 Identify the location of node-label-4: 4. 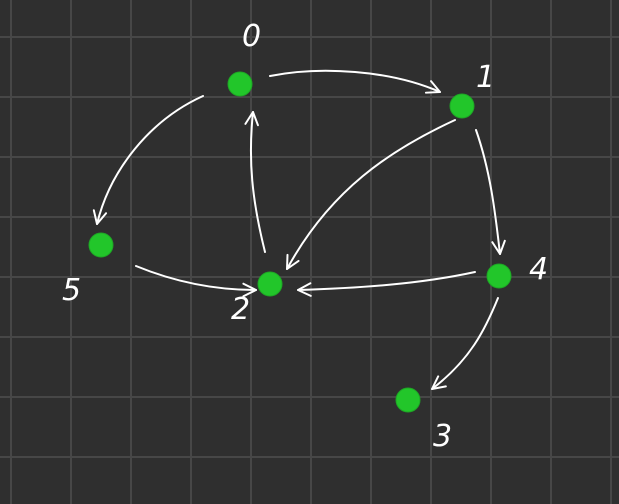
(538, 269).